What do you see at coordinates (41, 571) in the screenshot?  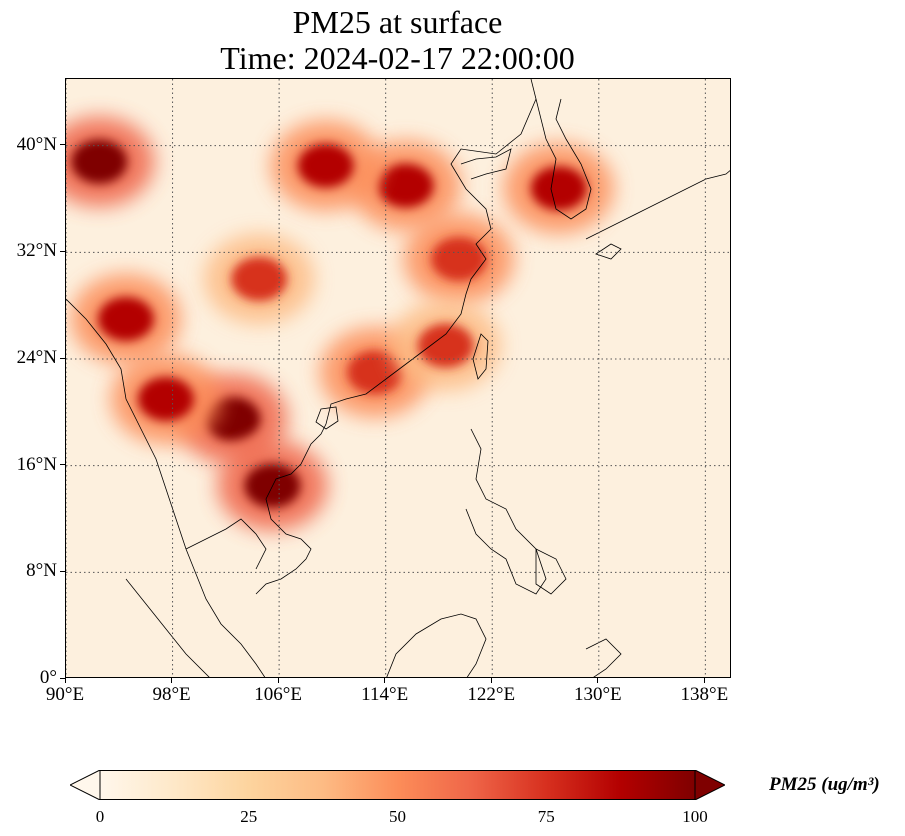 I see `latitude-label: 8°N` at bounding box center [41, 571].